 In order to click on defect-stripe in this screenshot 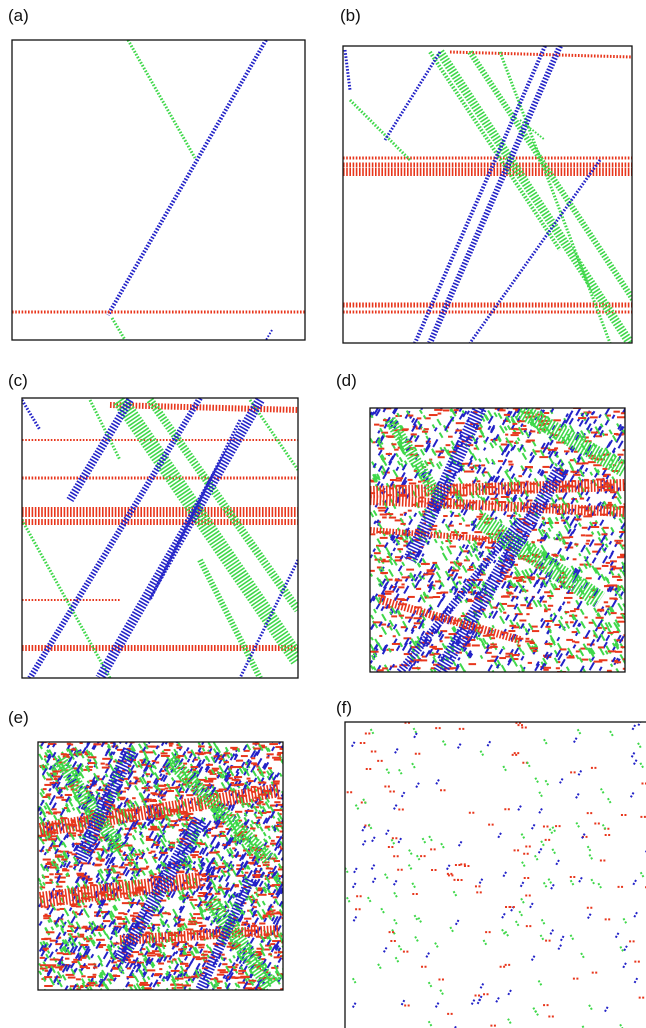, I will do `click(67, 598)`.